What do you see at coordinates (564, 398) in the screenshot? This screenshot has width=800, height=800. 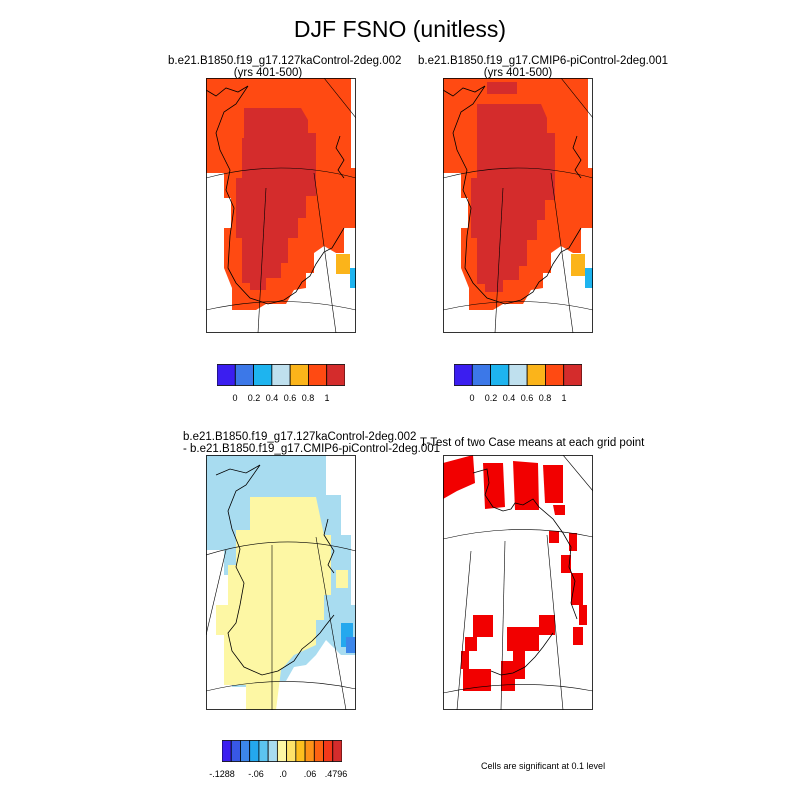 I see `colorbar-2-tick-label: 1` at bounding box center [564, 398].